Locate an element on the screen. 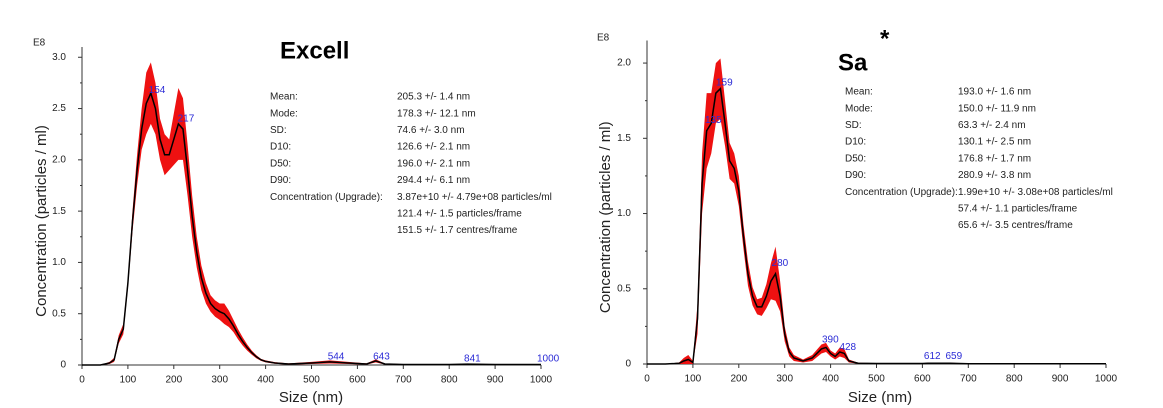 This screenshot has width=1163, height=408. peak-label: 612 is located at coordinates (932, 356).